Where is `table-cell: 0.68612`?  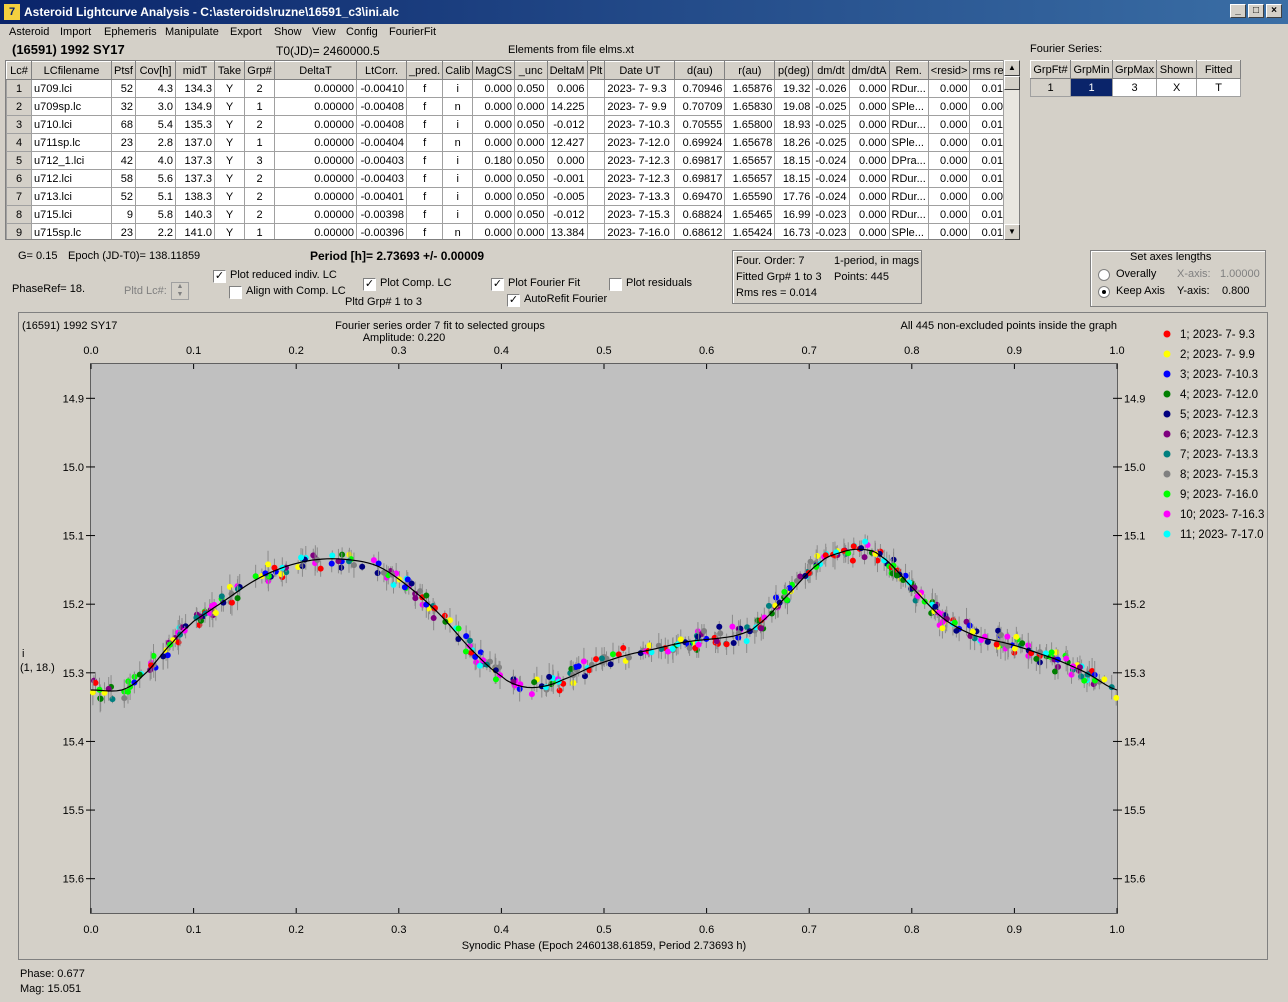
table-cell: 0.68612 is located at coordinates (700, 231).